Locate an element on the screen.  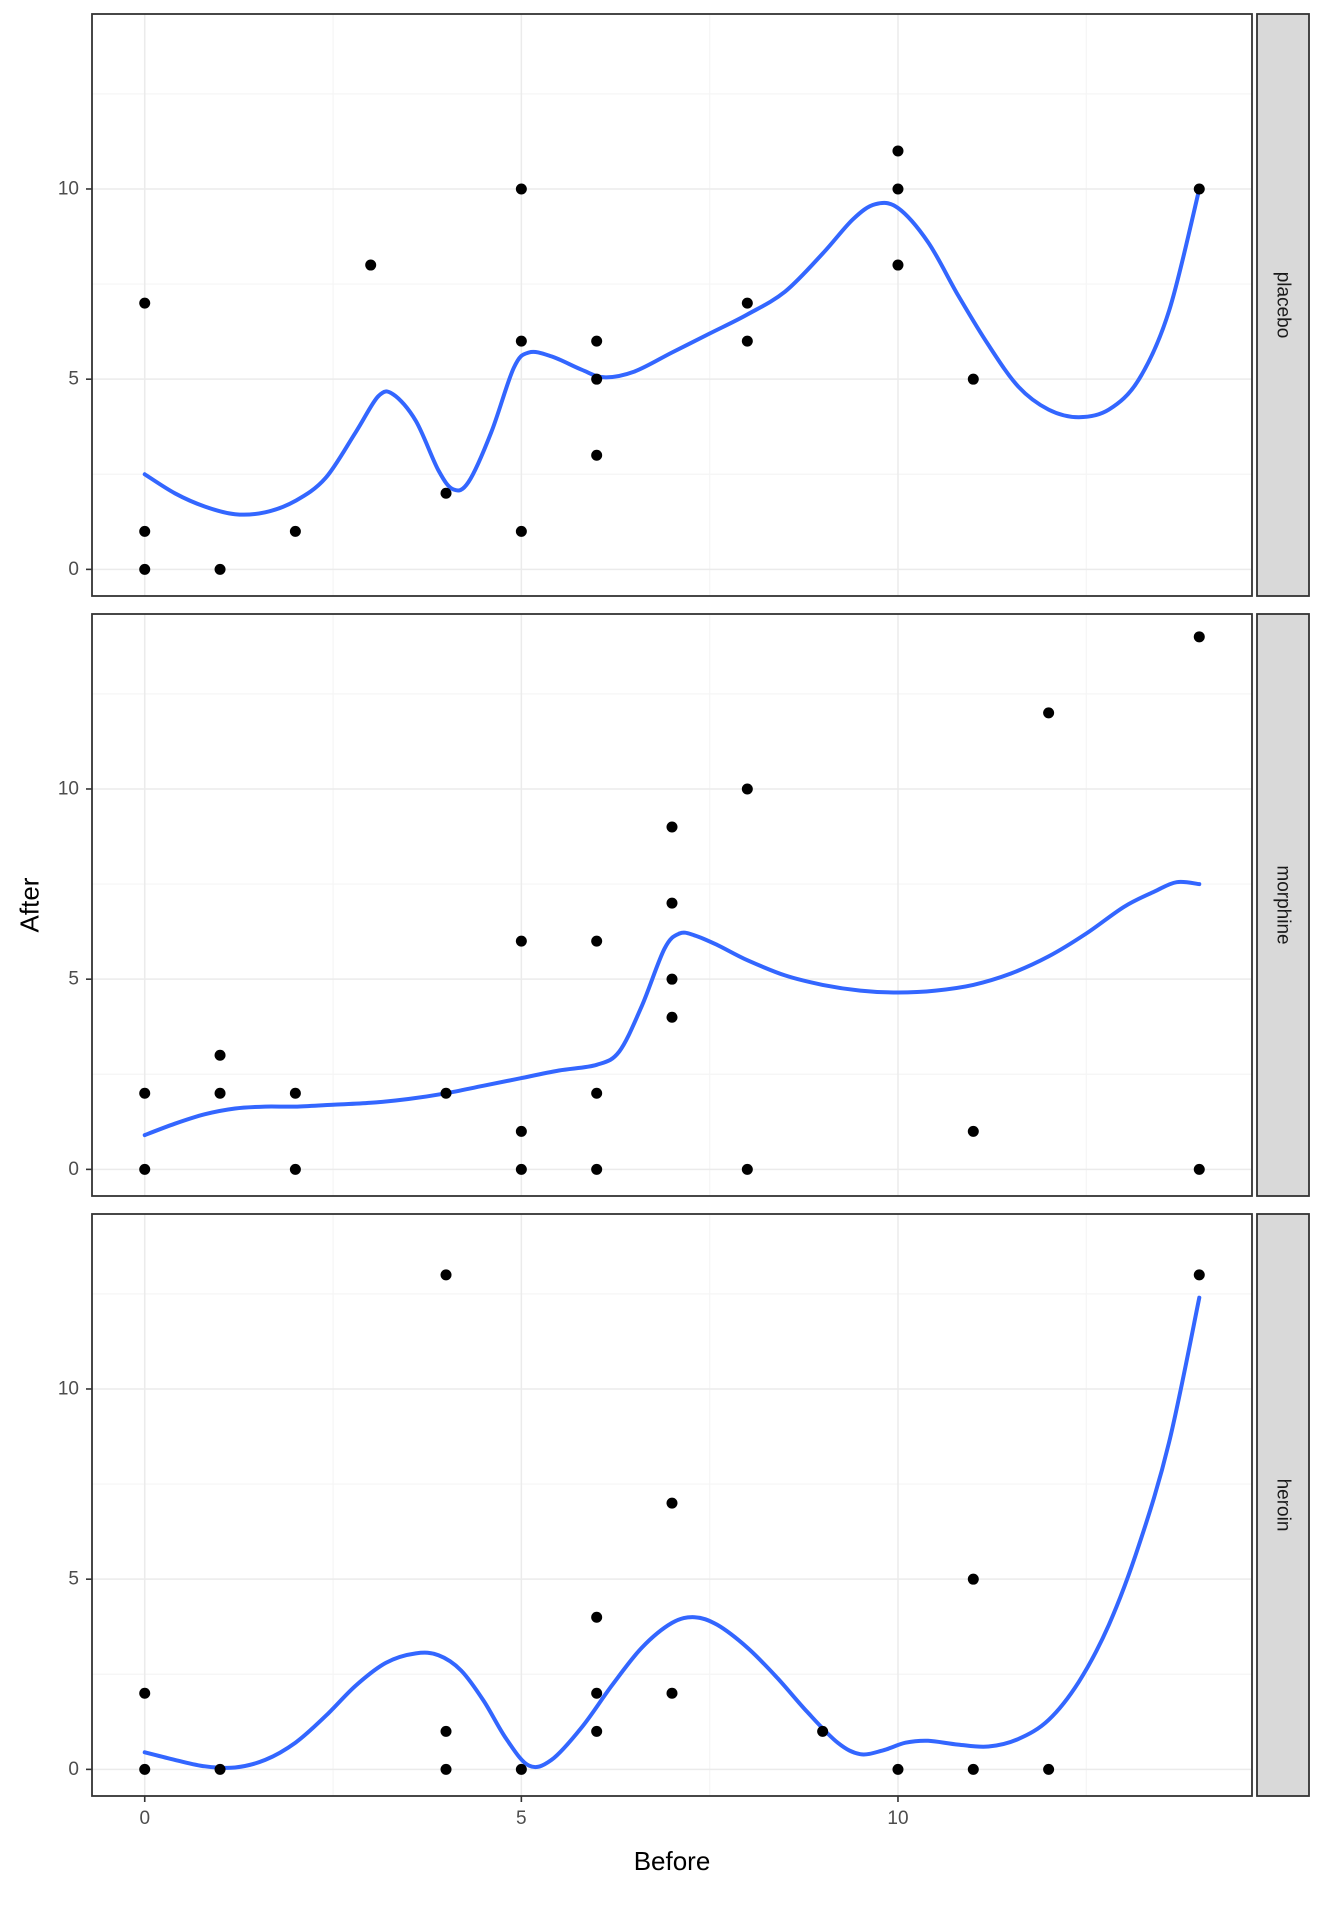
x-axis-title: Before is located at coordinates (672, 1861).